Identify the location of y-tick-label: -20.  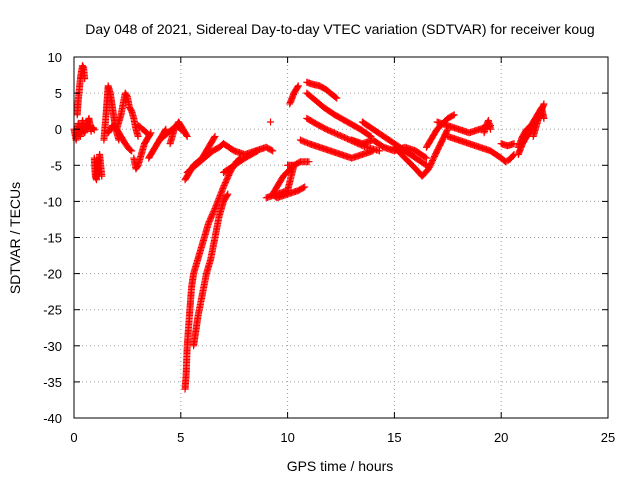
(52, 274).